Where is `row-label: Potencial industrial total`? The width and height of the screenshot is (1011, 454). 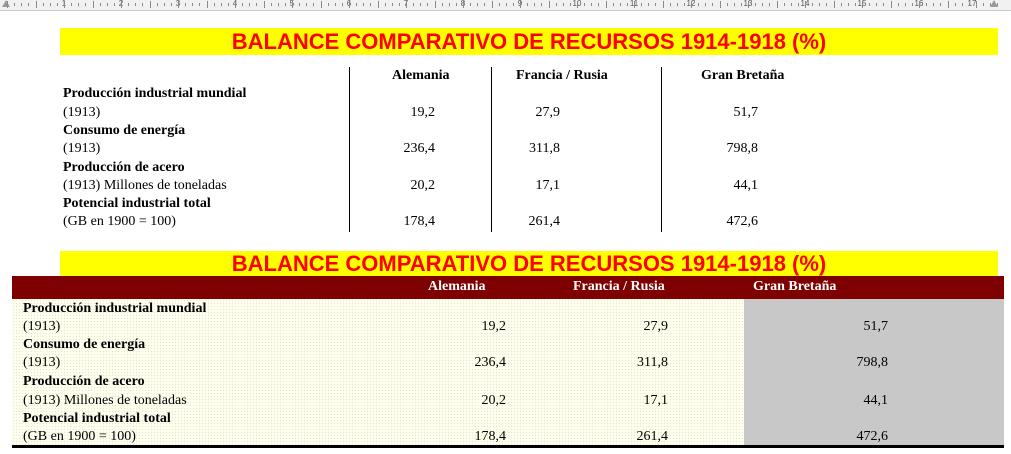
row-label: Potencial industrial total is located at coordinates (137, 203).